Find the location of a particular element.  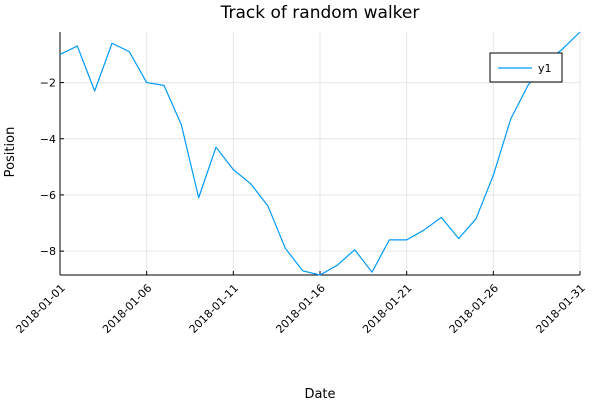

x-tick-label: 2018-01-21 is located at coordinates (387, 309).